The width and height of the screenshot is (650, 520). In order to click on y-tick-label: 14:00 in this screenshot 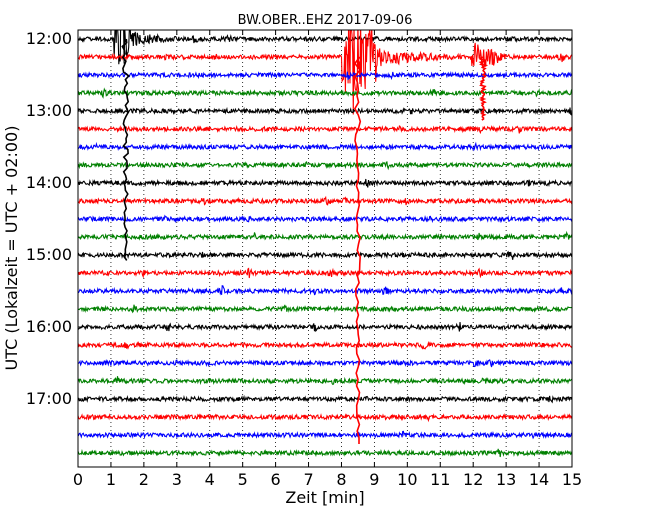, I will do `click(49, 182)`.